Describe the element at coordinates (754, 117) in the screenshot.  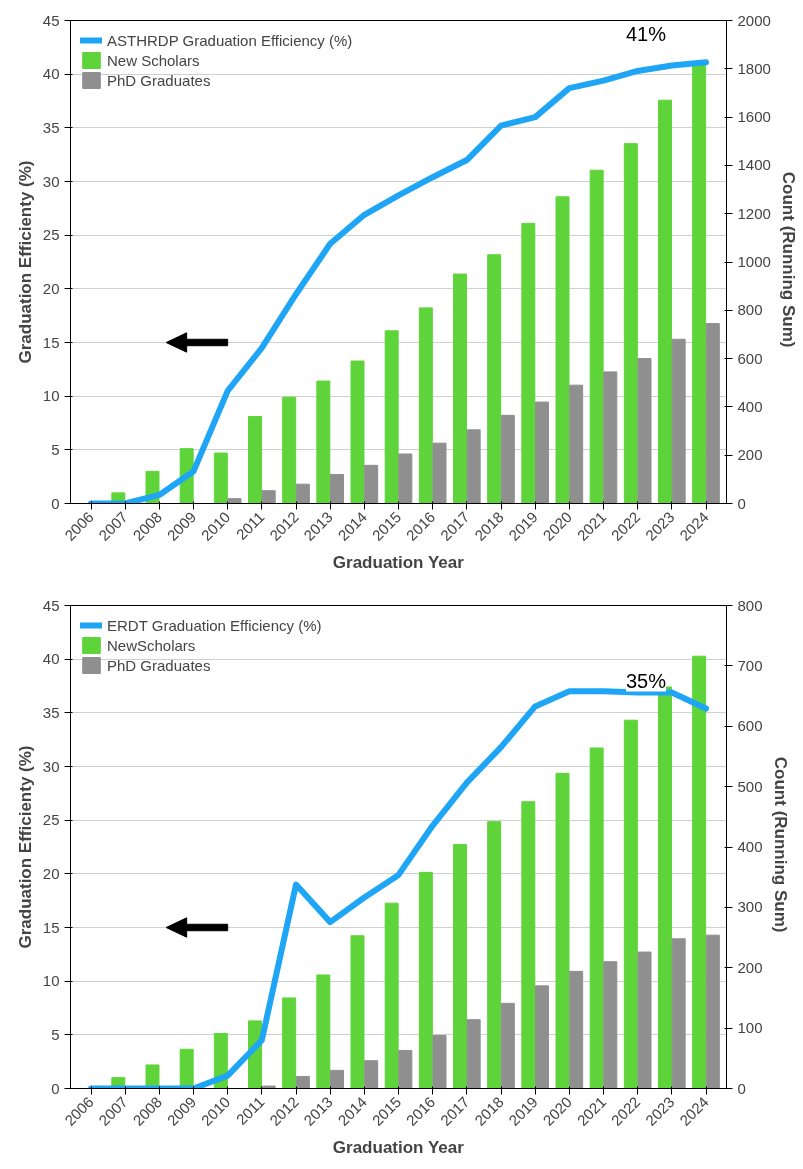
I see `y2-tick-label: 1600` at that location.